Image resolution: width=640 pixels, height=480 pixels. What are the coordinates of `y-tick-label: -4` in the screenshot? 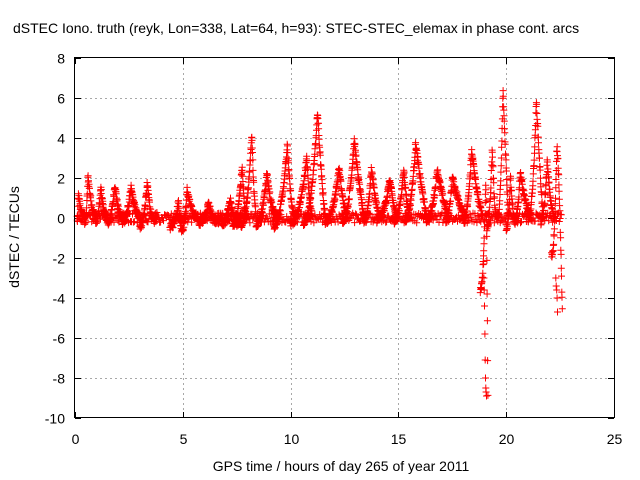 It's located at (59, 299).